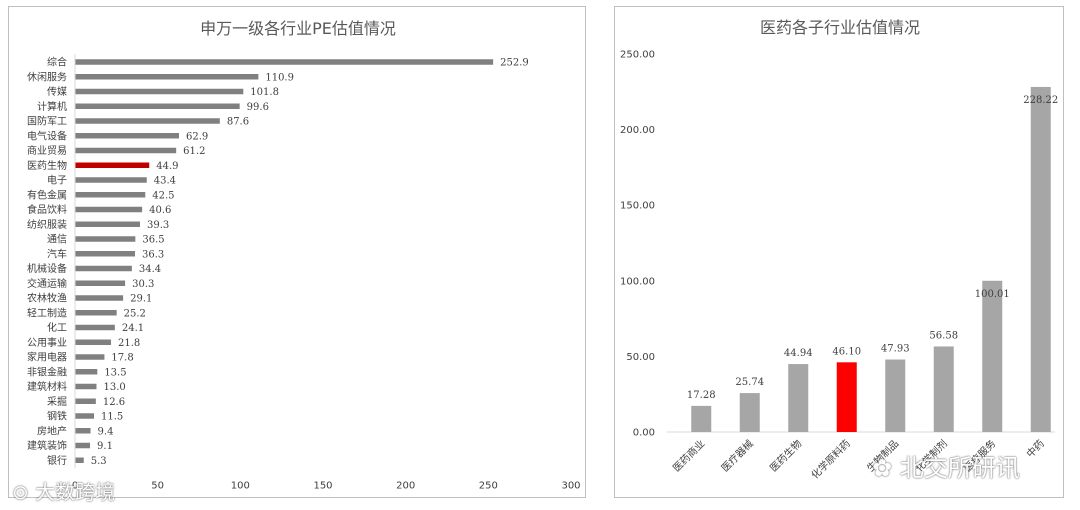  I want to click on data-label: 5.3, so click(99, 461).